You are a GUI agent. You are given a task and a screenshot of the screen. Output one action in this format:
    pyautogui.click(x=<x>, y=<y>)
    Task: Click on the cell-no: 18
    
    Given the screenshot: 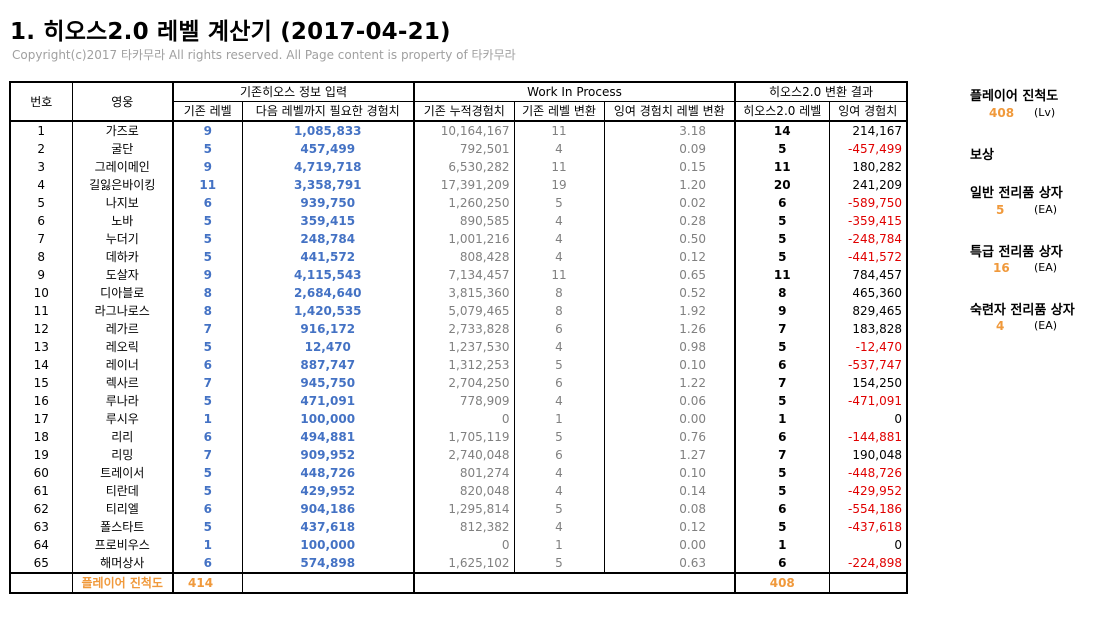 What is the action you would take?
    pyautogui.click(x=40, y=437)
    